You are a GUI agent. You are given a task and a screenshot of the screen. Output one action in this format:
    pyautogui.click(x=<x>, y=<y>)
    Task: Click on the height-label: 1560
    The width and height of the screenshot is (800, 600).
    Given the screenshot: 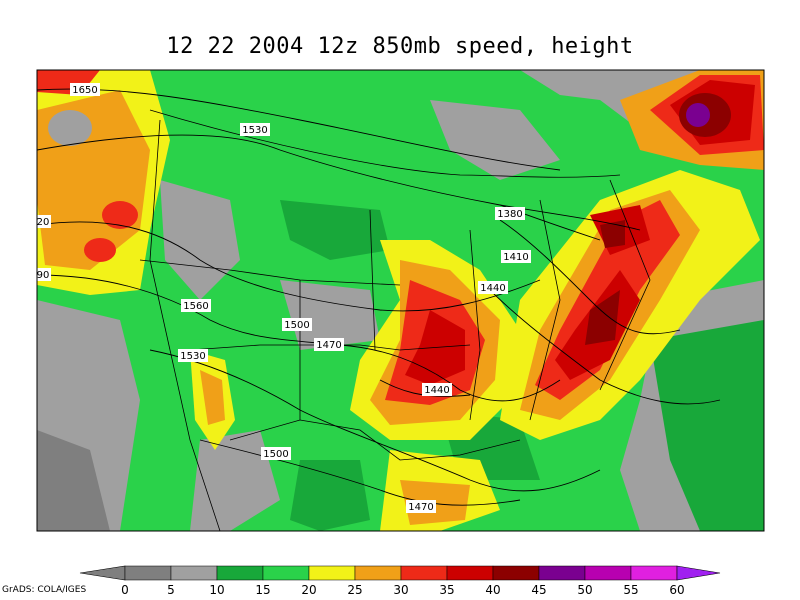 What is the action you would take?
    pyautogui.click(x=195, y=306)
    